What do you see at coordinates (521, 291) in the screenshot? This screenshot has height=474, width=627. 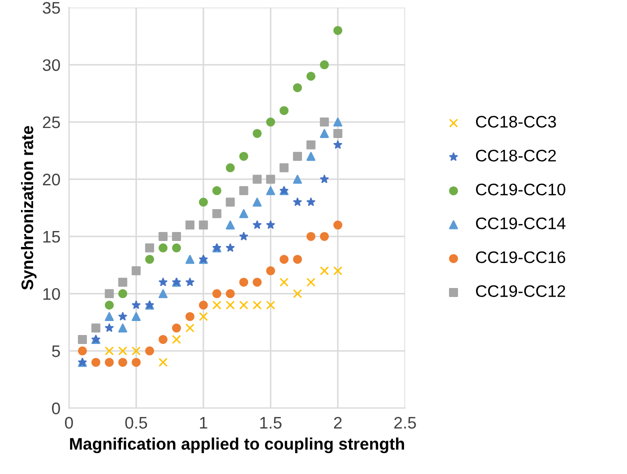 I see `legend-label: CC19-CC12` at bounding box center [521, 291].